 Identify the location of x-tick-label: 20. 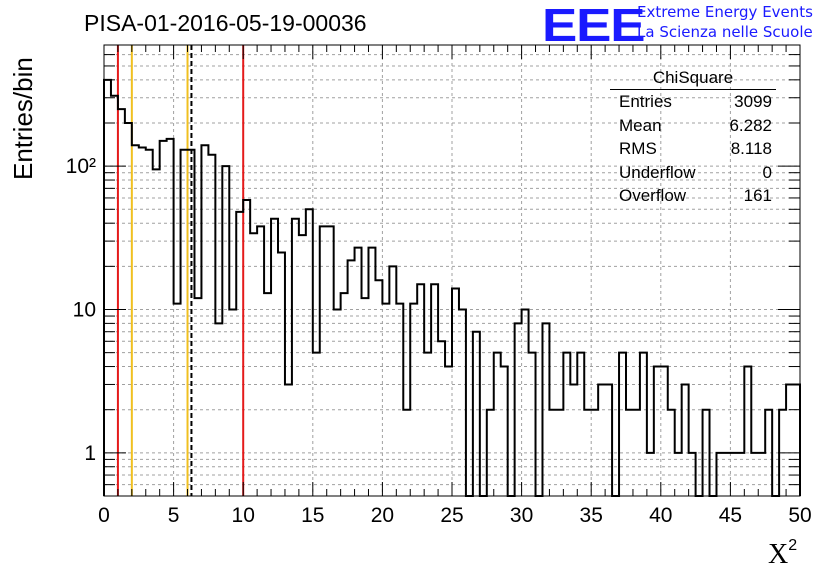
(382, 515).